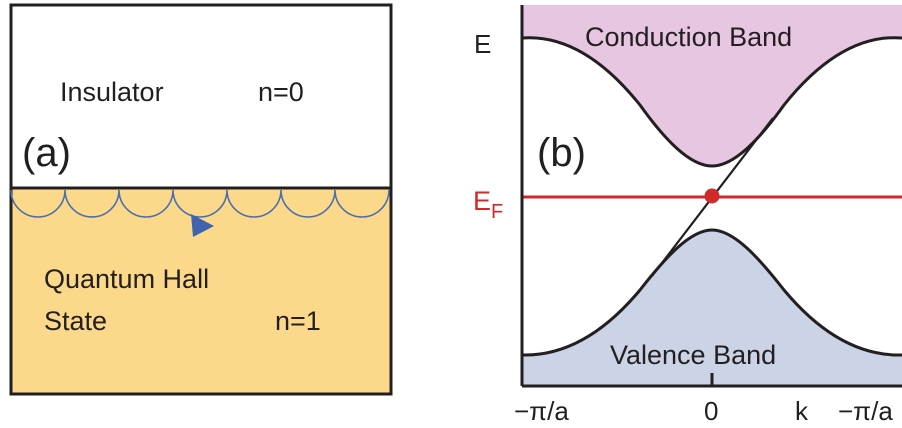  Describe the element at coordinates (688, 37) in the screenshot. I see `conduction-band-label: Conduction Band` at that location.